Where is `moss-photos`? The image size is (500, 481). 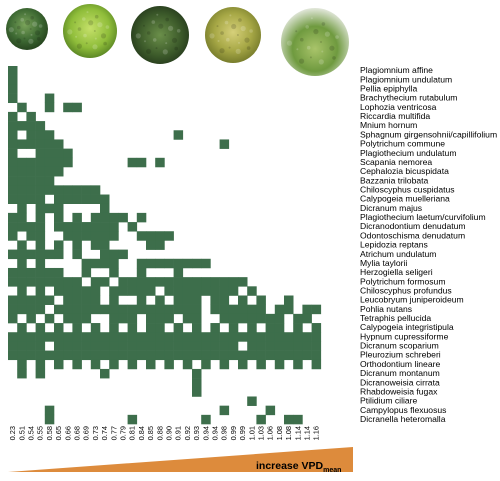
moss-photos is located at coordinates (177, 40).